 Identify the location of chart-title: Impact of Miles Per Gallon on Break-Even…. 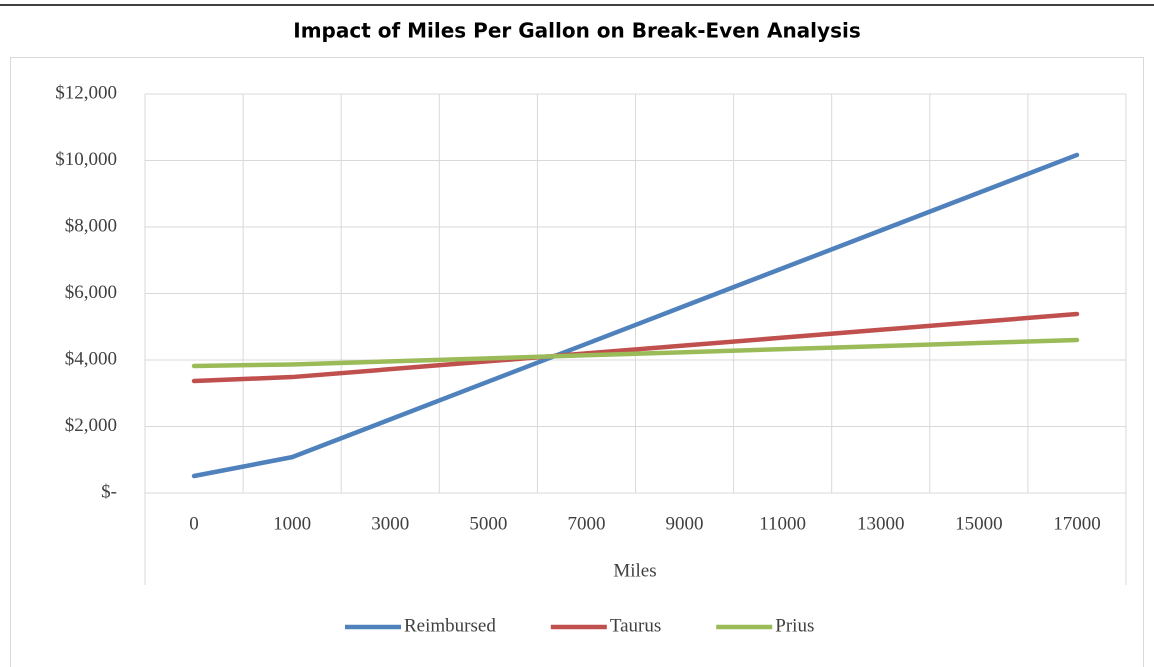
(576, 31).